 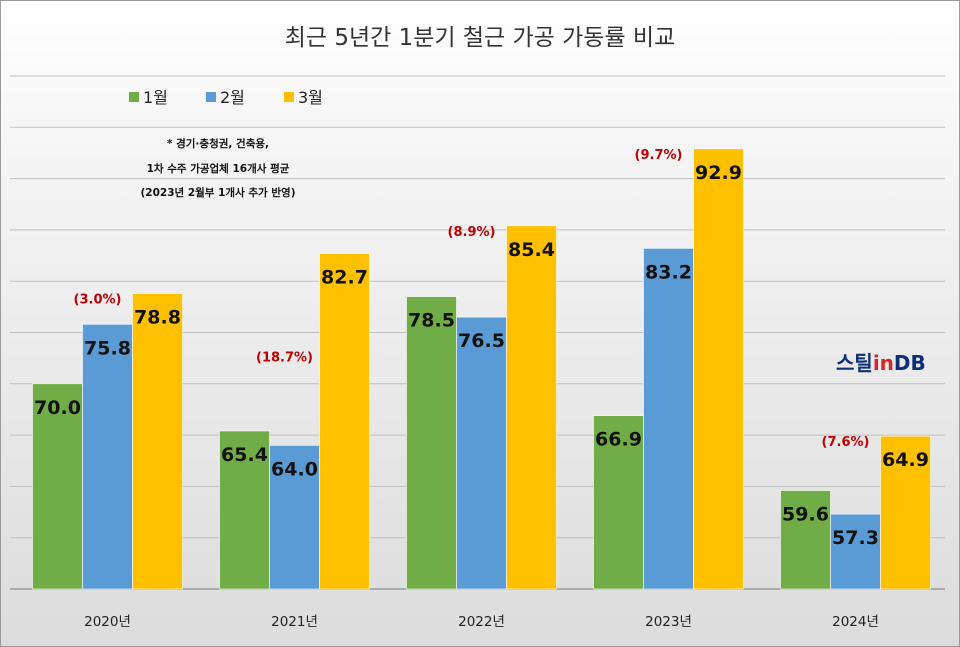 I want to click on change-annotation: (18.7%), so click(x=284, y=357).